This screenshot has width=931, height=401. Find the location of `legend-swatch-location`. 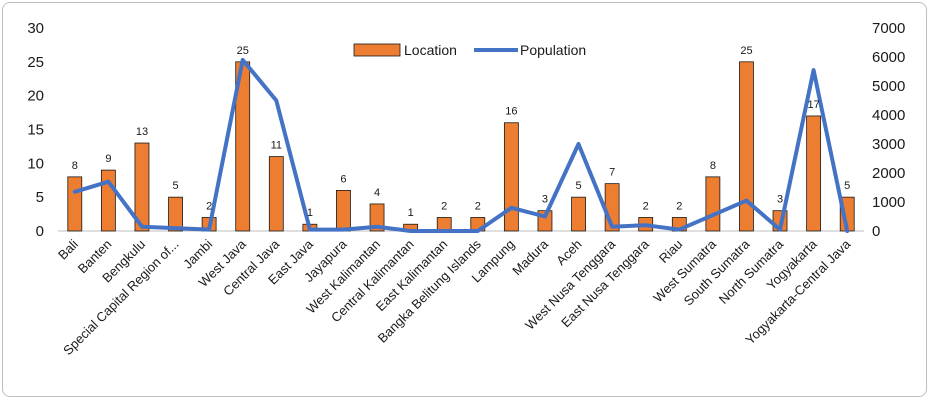

legend-swatch-location is located at coordinates (377, 50).